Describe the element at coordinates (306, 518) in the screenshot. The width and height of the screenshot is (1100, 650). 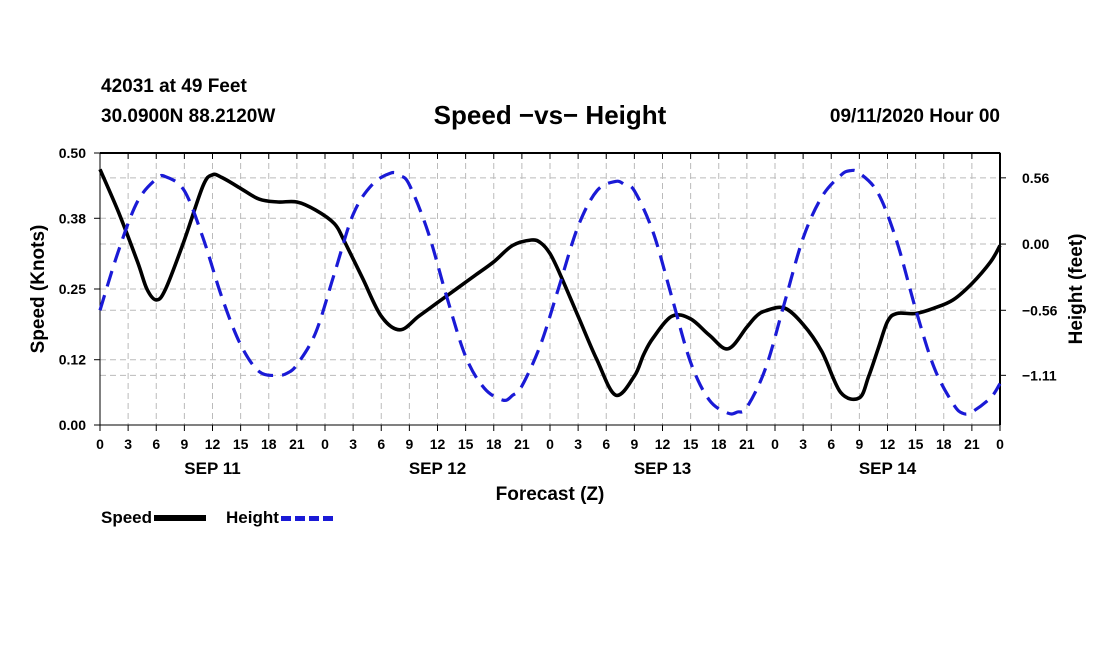
I see `legend-height-swatch` at that location.